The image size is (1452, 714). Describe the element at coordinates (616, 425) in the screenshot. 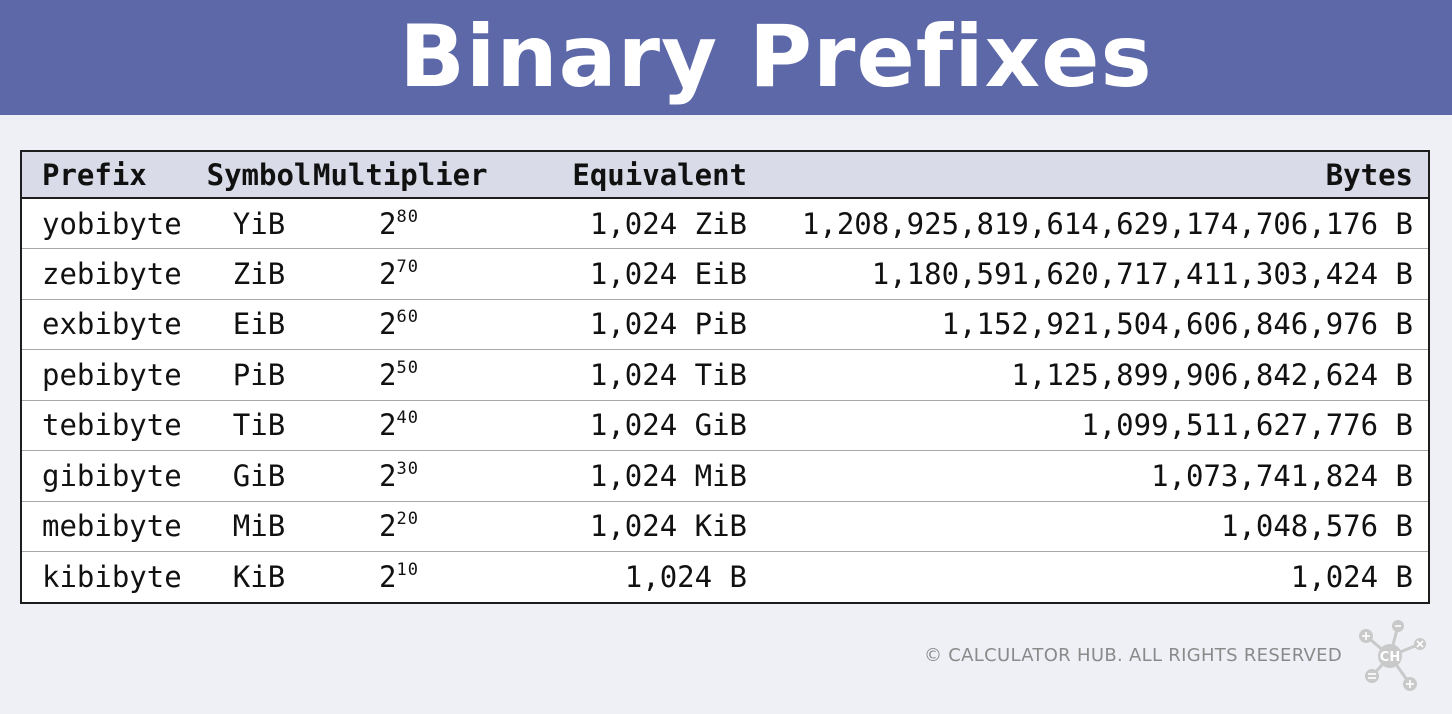

I see `equivalent-cell: 1,024 GiB` at that location.